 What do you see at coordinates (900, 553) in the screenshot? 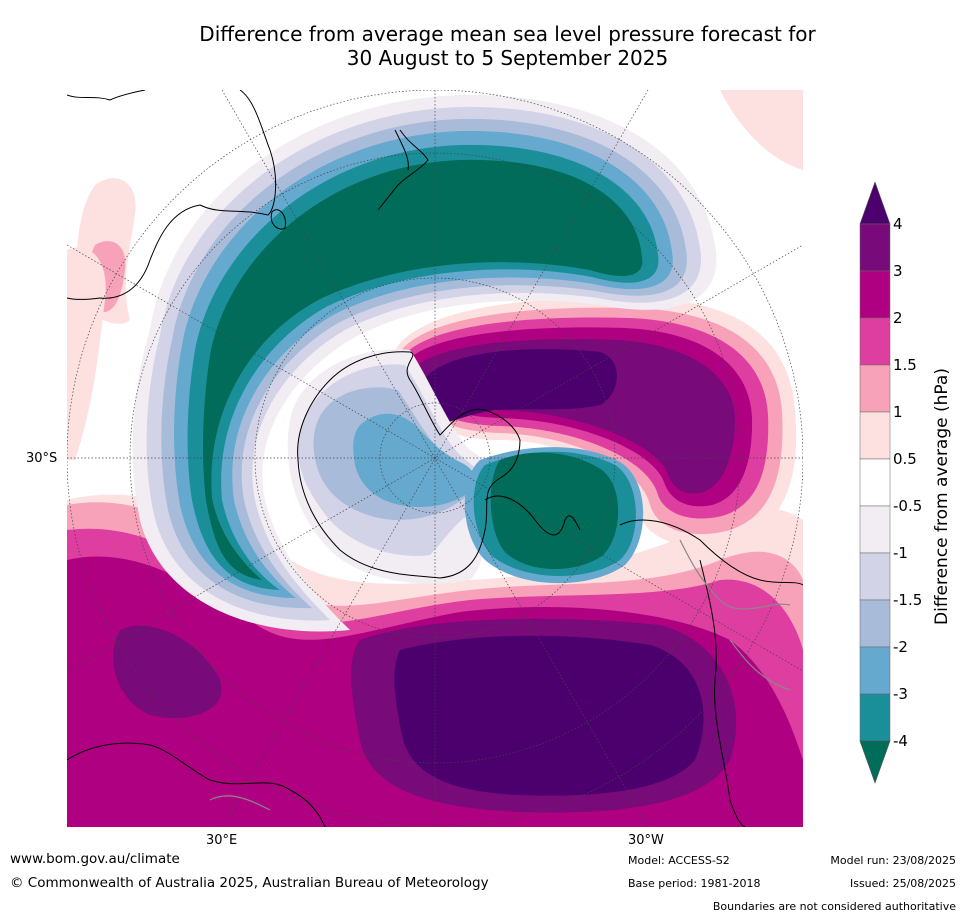
I see `colorbar-tick-label: -1` at bounding box center [900, 553].